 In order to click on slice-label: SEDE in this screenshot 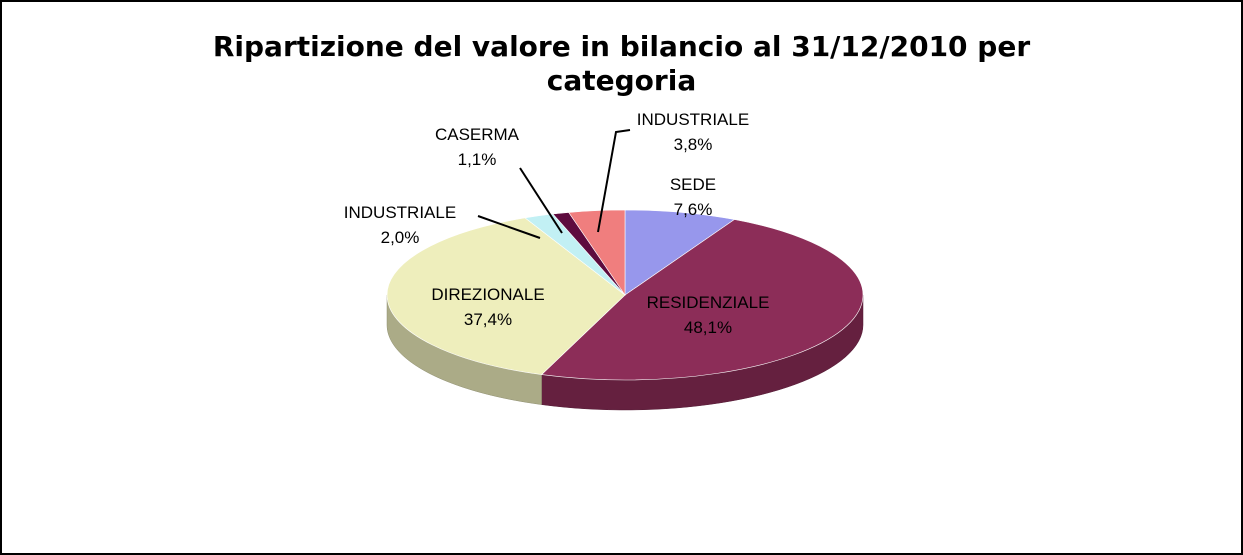, I will do `click(693, 184)`.